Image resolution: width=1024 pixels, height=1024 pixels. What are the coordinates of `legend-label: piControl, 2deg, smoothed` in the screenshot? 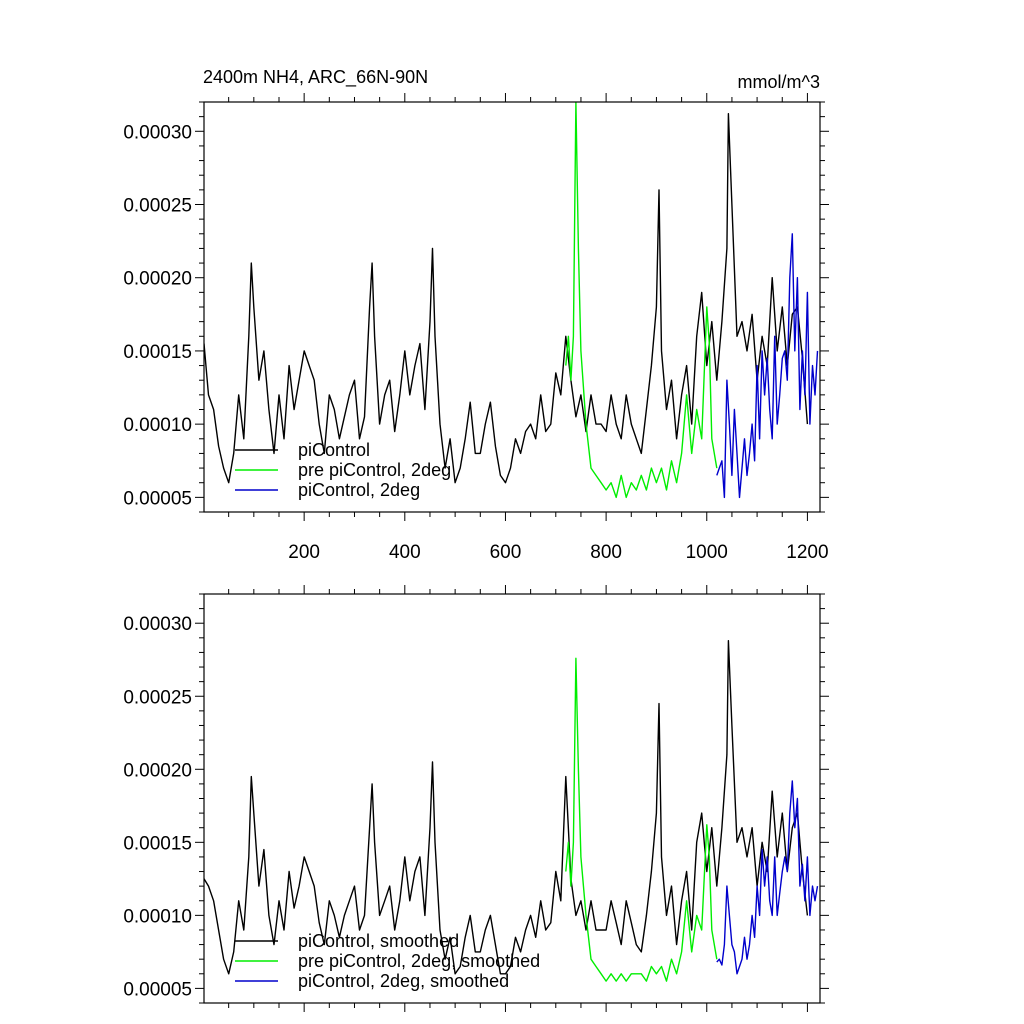 It's located at (403, 981).